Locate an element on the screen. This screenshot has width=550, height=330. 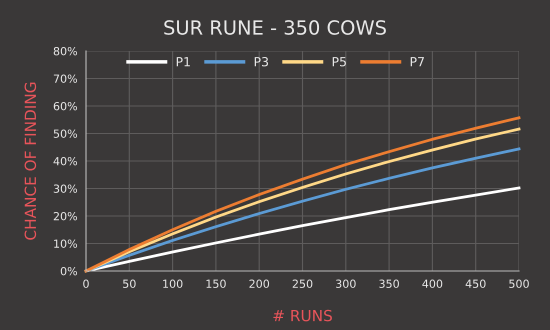
x-tick-label: 50 is located at coordinates (129, 284).